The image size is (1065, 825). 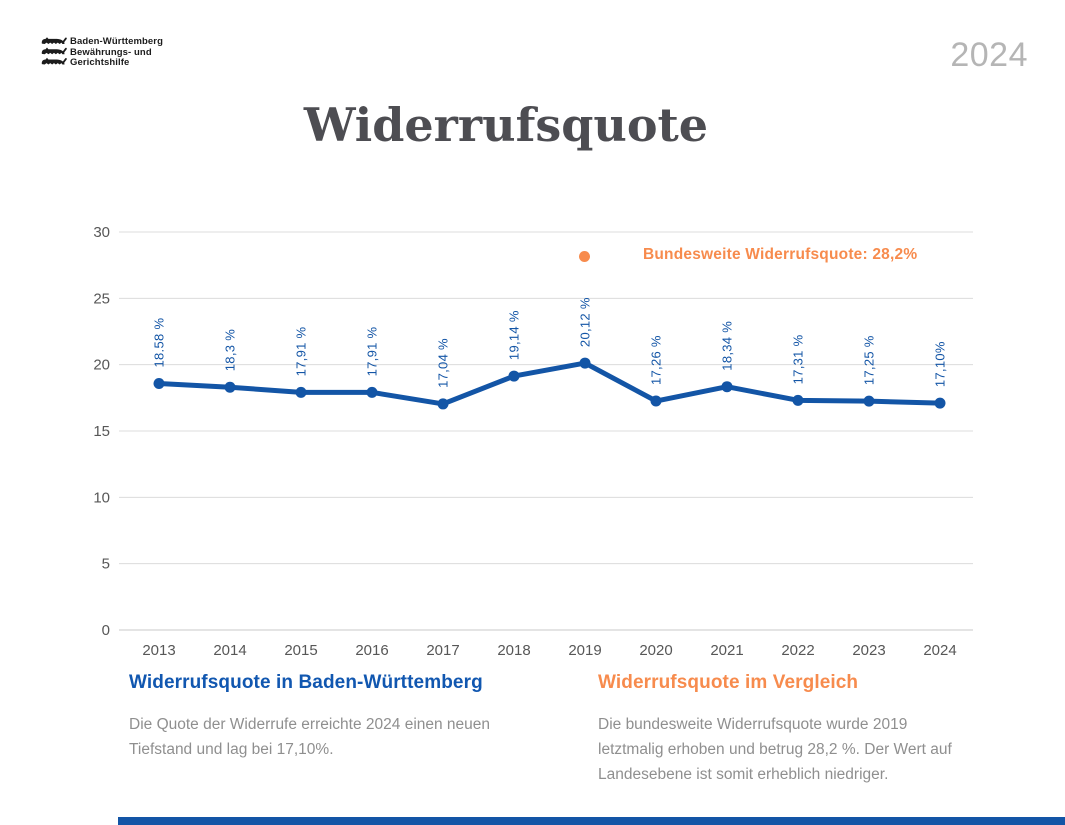 What do you see at coordinates (585, 322) in the screenshot?
I see `data-point-label: 20,12 %` at bounding box center [585, 322].